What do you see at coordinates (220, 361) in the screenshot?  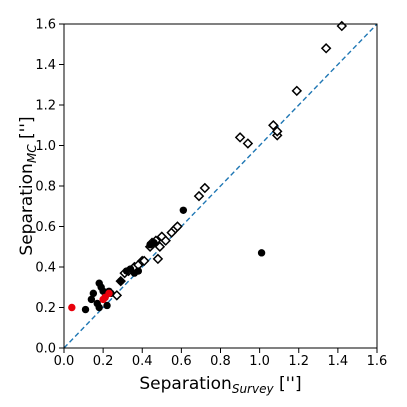 I see `x-tick-label: 0.8` at bounding box center [220, 361].